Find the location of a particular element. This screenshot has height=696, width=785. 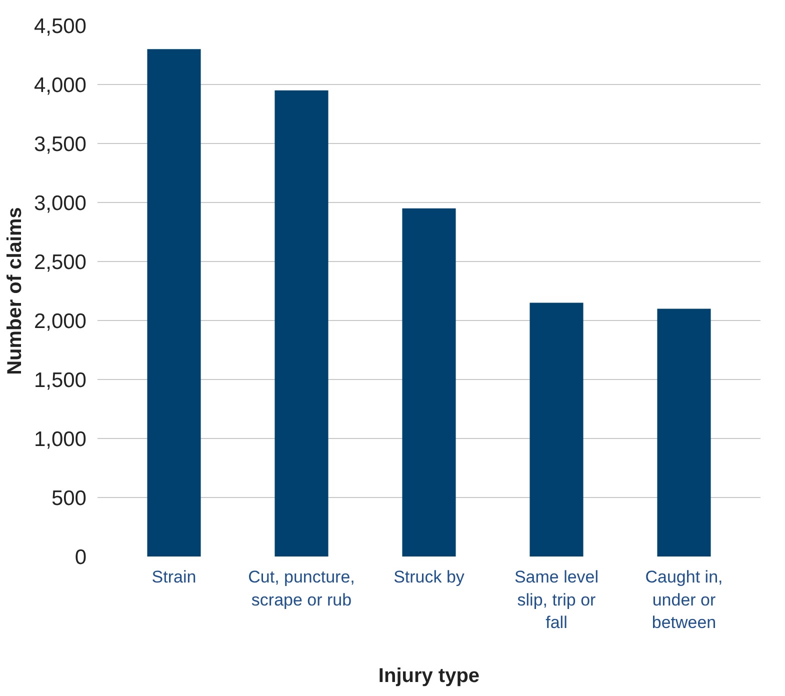

y-tick-label: 500 is located at coordinates (69, 498).